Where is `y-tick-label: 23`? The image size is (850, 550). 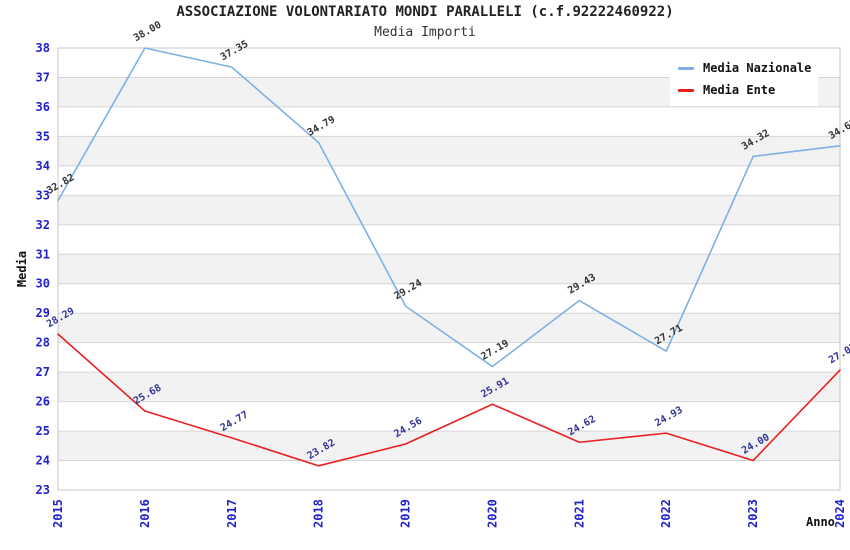
y-tick-label: 23 is located at coordinates (43, 490).